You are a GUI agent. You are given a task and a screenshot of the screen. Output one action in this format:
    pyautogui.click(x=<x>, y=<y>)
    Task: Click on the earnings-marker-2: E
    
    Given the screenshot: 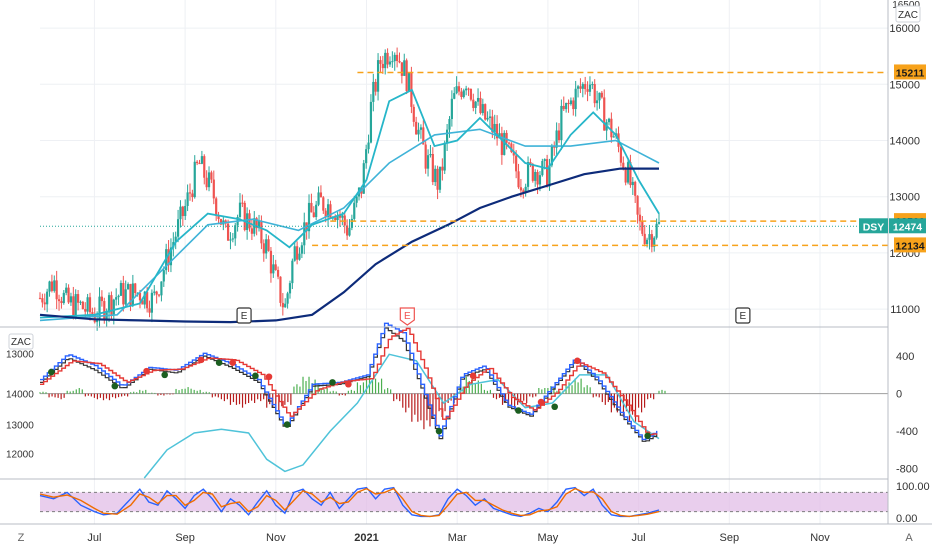 What is the action you would take?
    pyautogui.click(x=743, y=315)
    